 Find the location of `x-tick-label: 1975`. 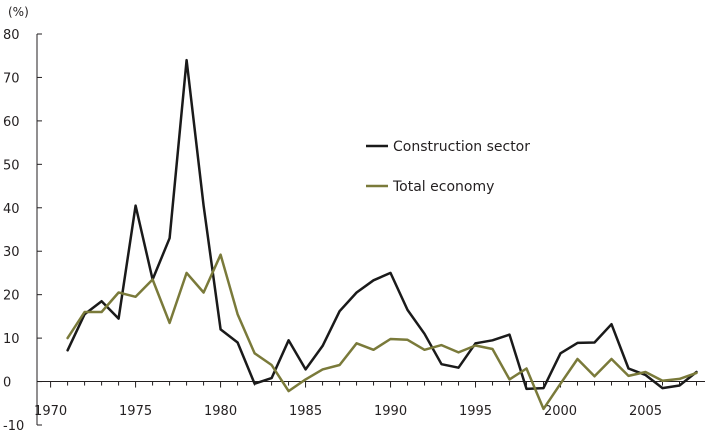

x-tick-label: 1975 is located at coordinates (135, 411).